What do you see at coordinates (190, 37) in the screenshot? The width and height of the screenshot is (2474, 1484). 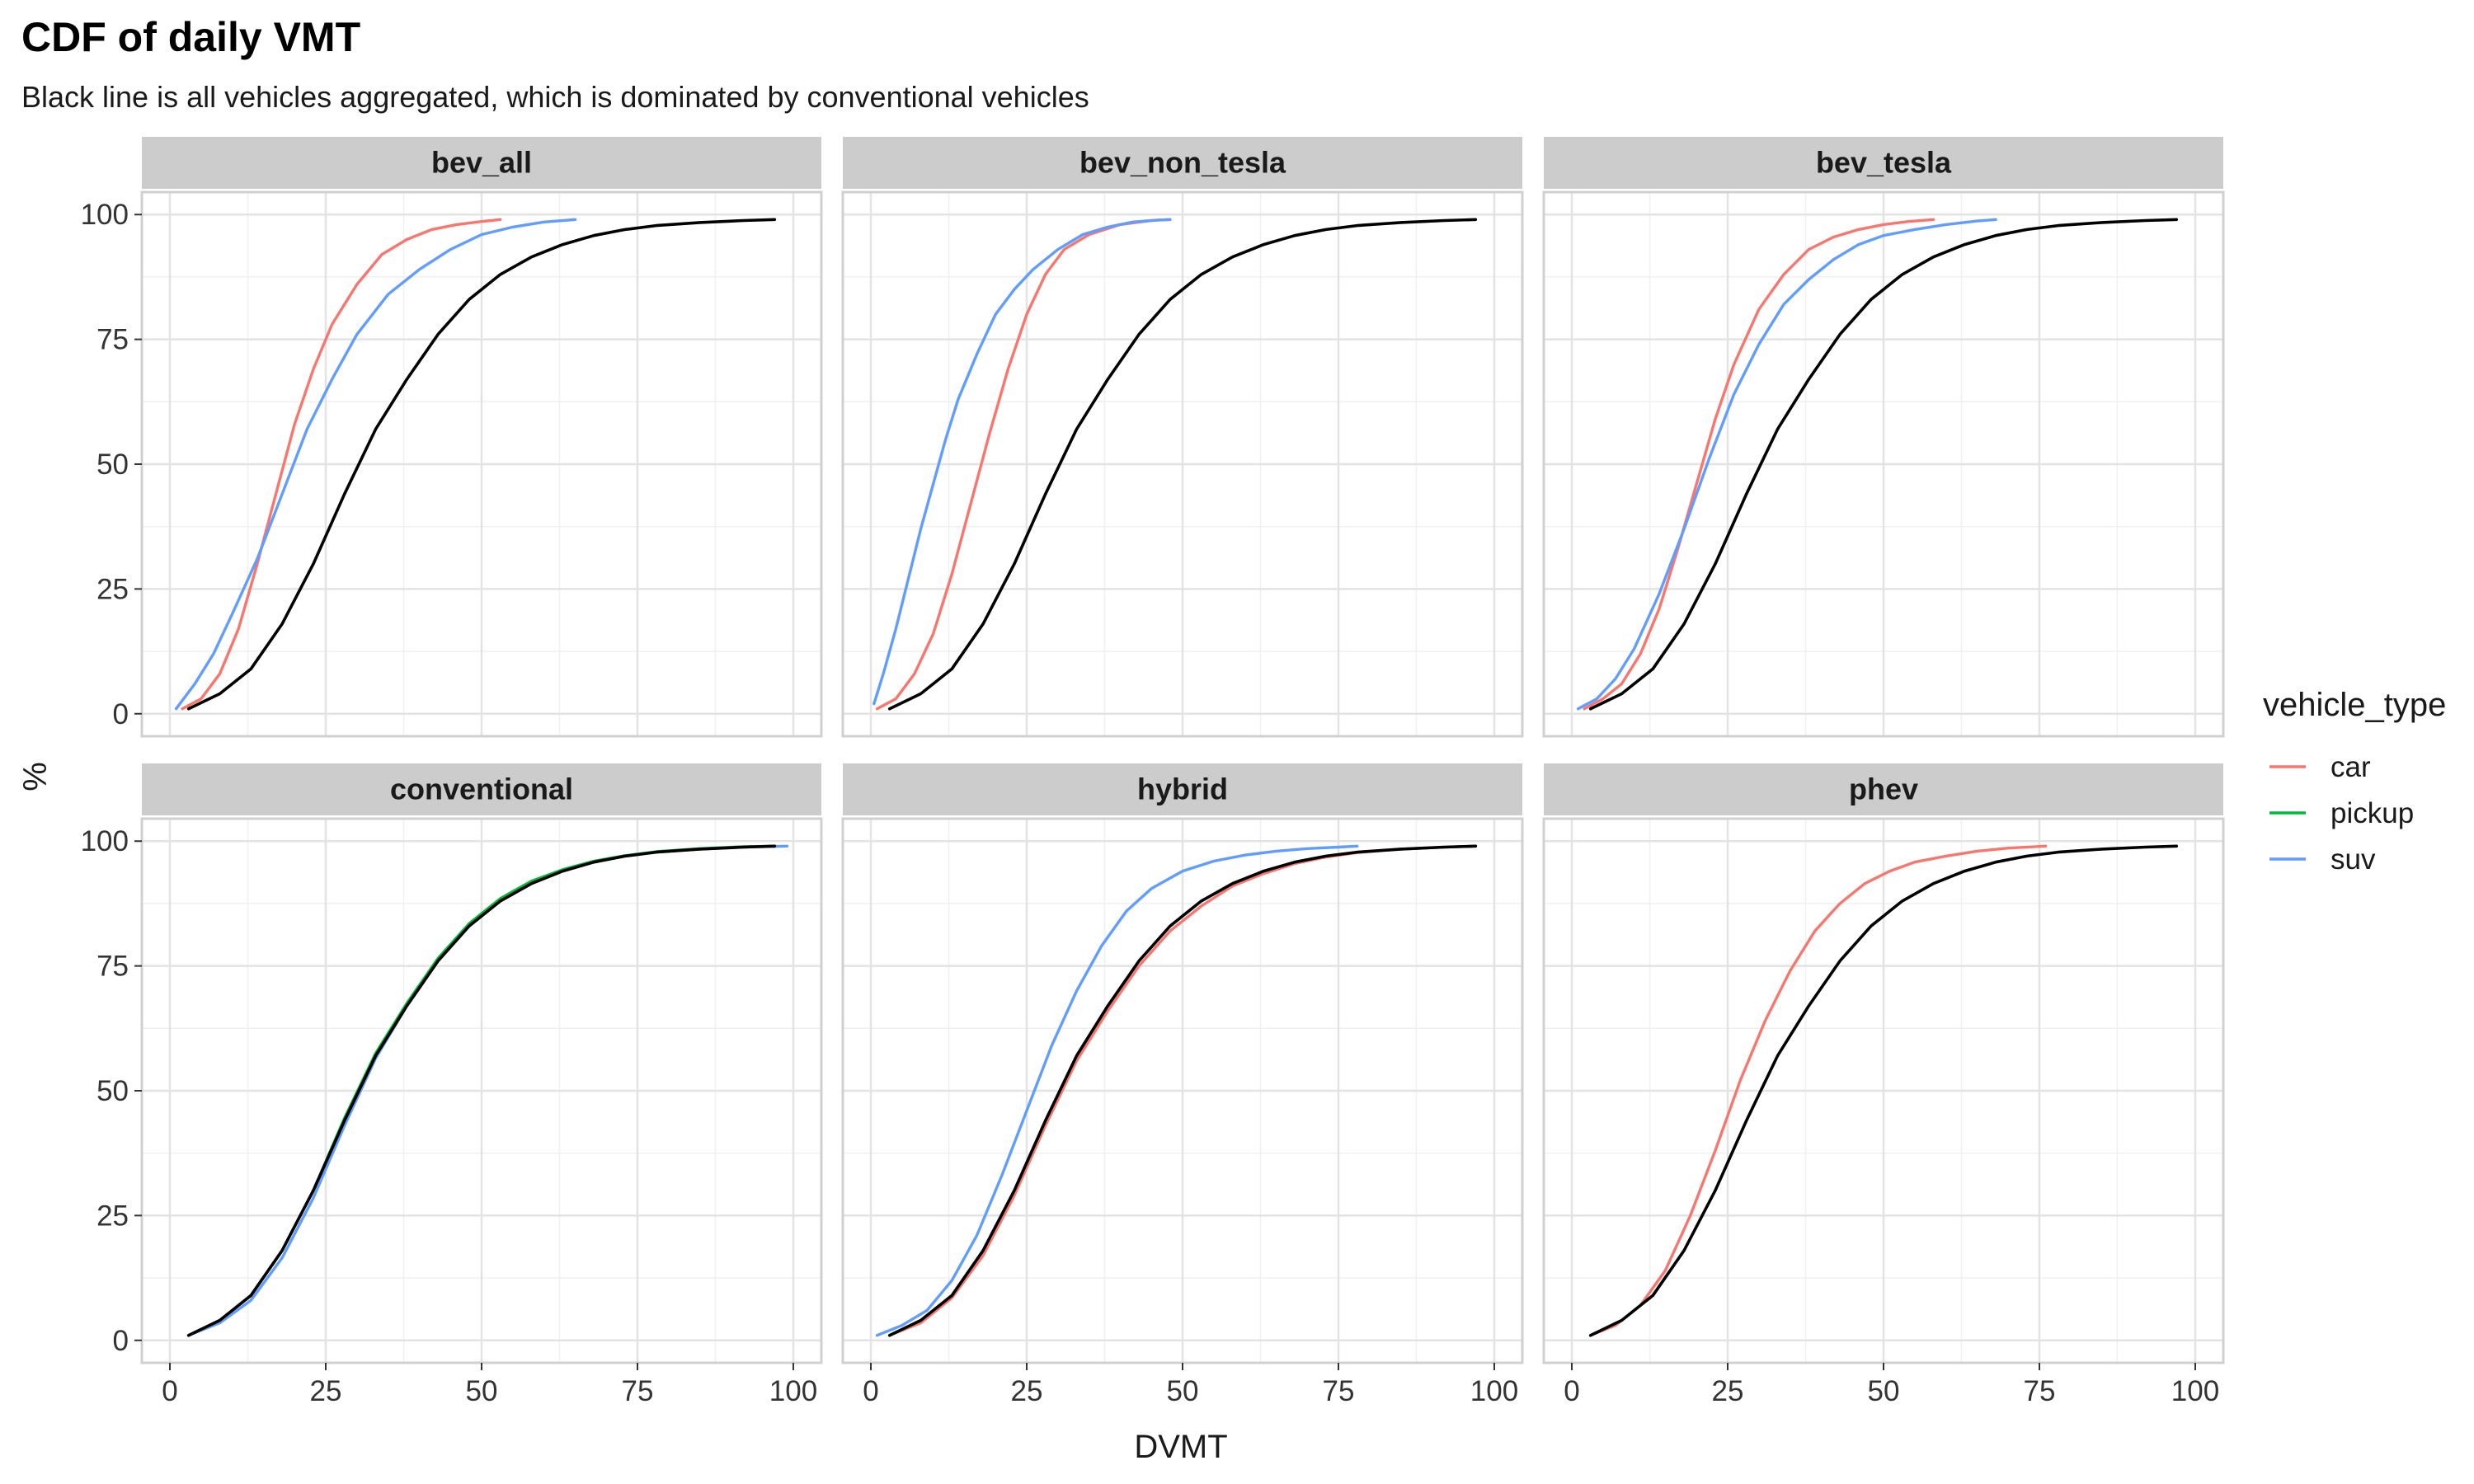 I see `chart-title: CDF of daily VMT` at bounding box center [190, 37].